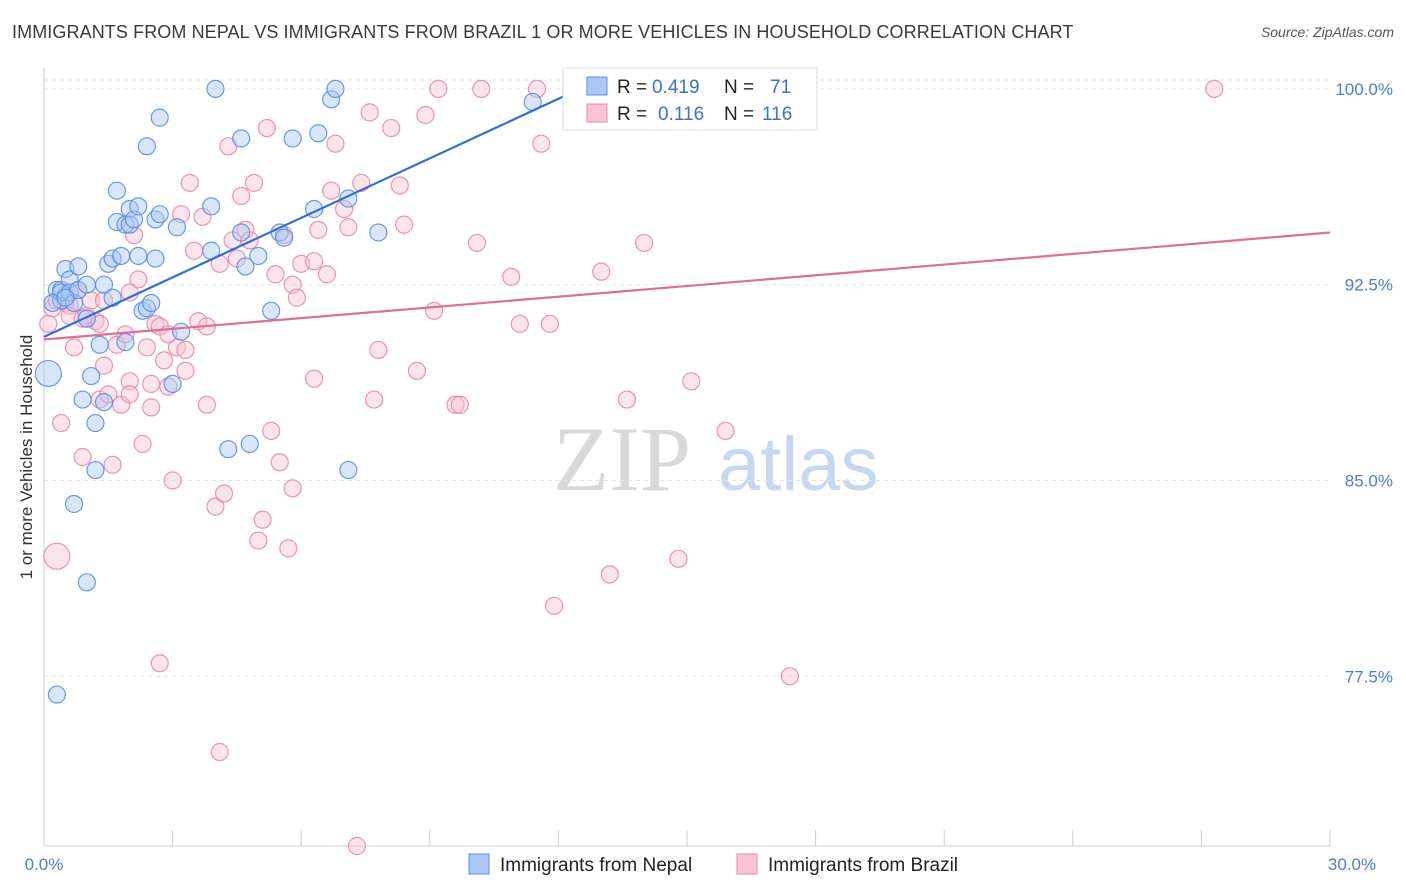 The width and height of the screenshot is (1406, 892). I want to click on legend-label-brazil: Immigrants from Brazil, so click(863, 865).